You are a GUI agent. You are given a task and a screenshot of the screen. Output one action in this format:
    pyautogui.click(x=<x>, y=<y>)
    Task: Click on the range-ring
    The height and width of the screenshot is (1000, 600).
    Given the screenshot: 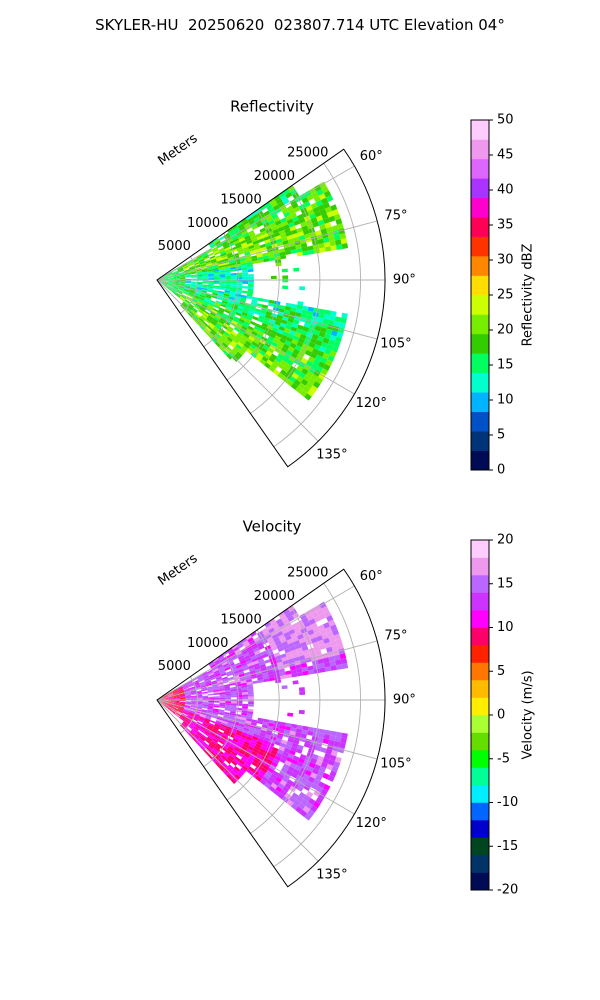 What is the action you would take?
    pyautogui.click(x=285, y=720)
    